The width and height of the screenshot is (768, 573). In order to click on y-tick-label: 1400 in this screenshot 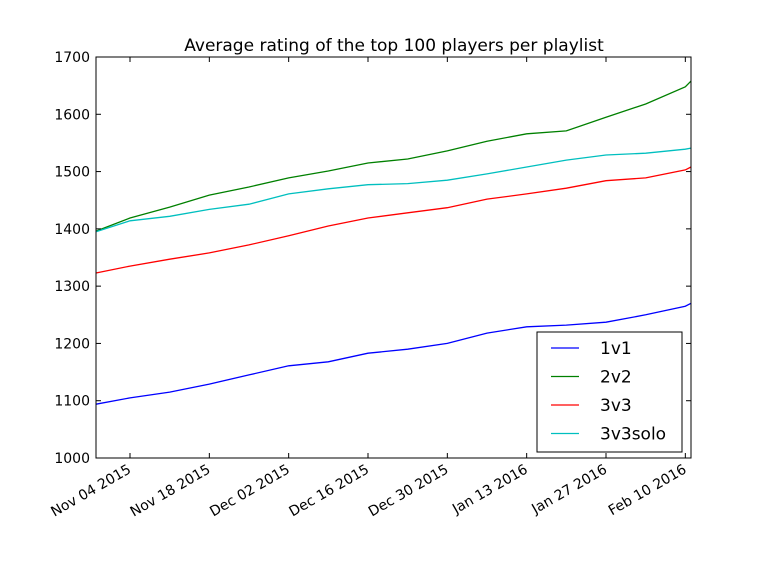, I will do `click(72, 230)`.